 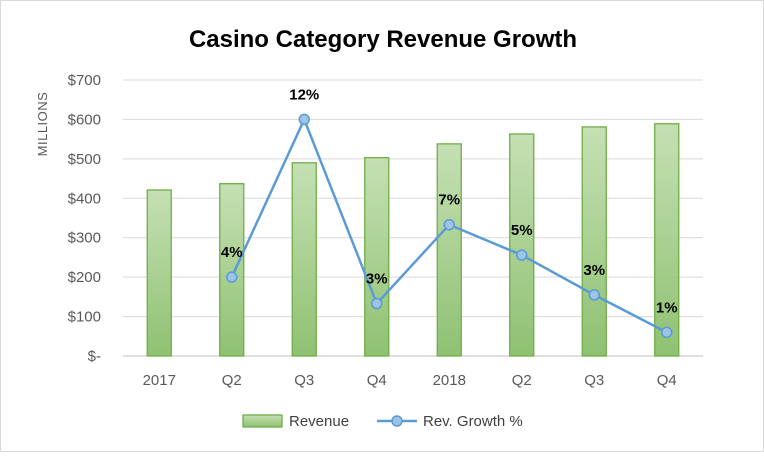 I want to click on y-tick-label: $700, so click(x=84, y=80).